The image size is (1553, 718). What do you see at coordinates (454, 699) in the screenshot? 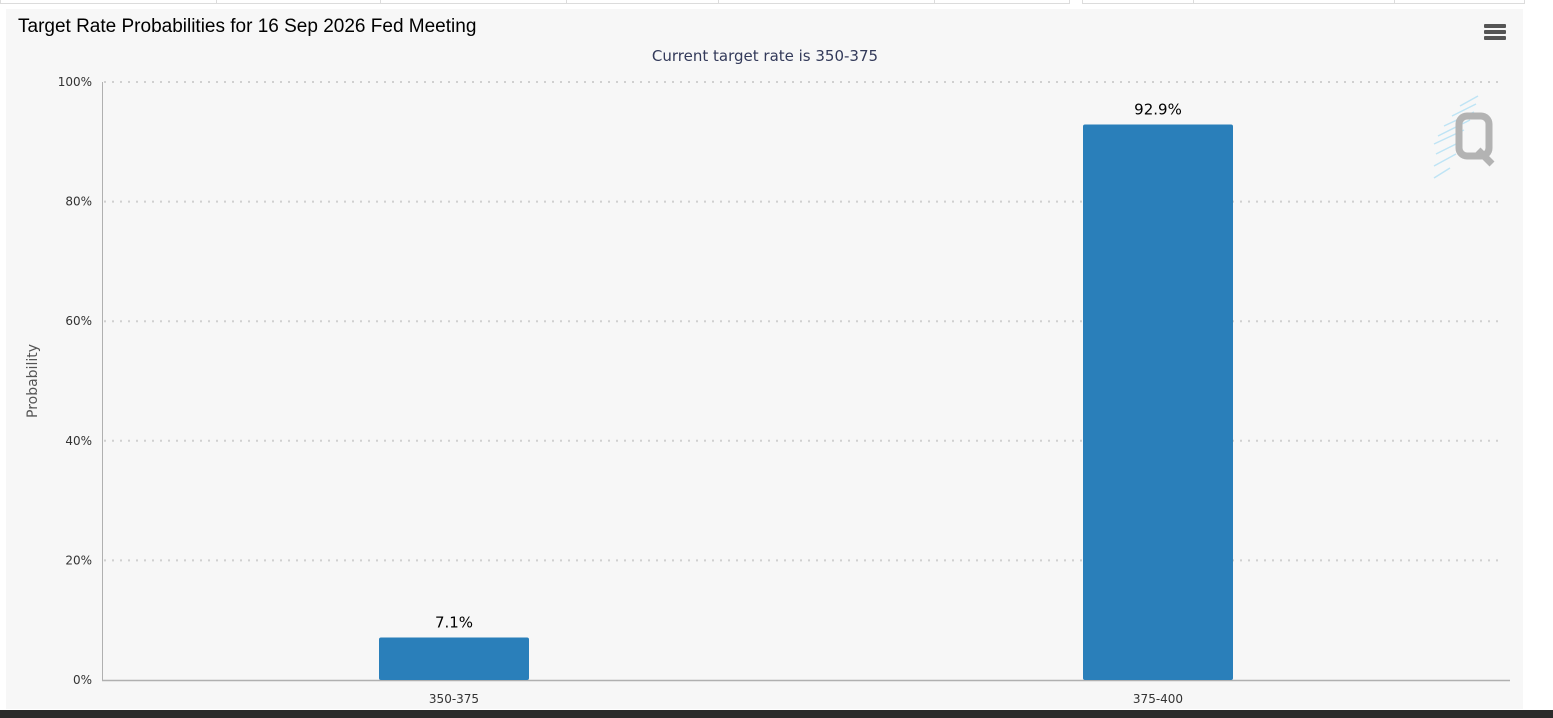
I see `x-tick-label: 350-375` at bounding box center [454, 699].